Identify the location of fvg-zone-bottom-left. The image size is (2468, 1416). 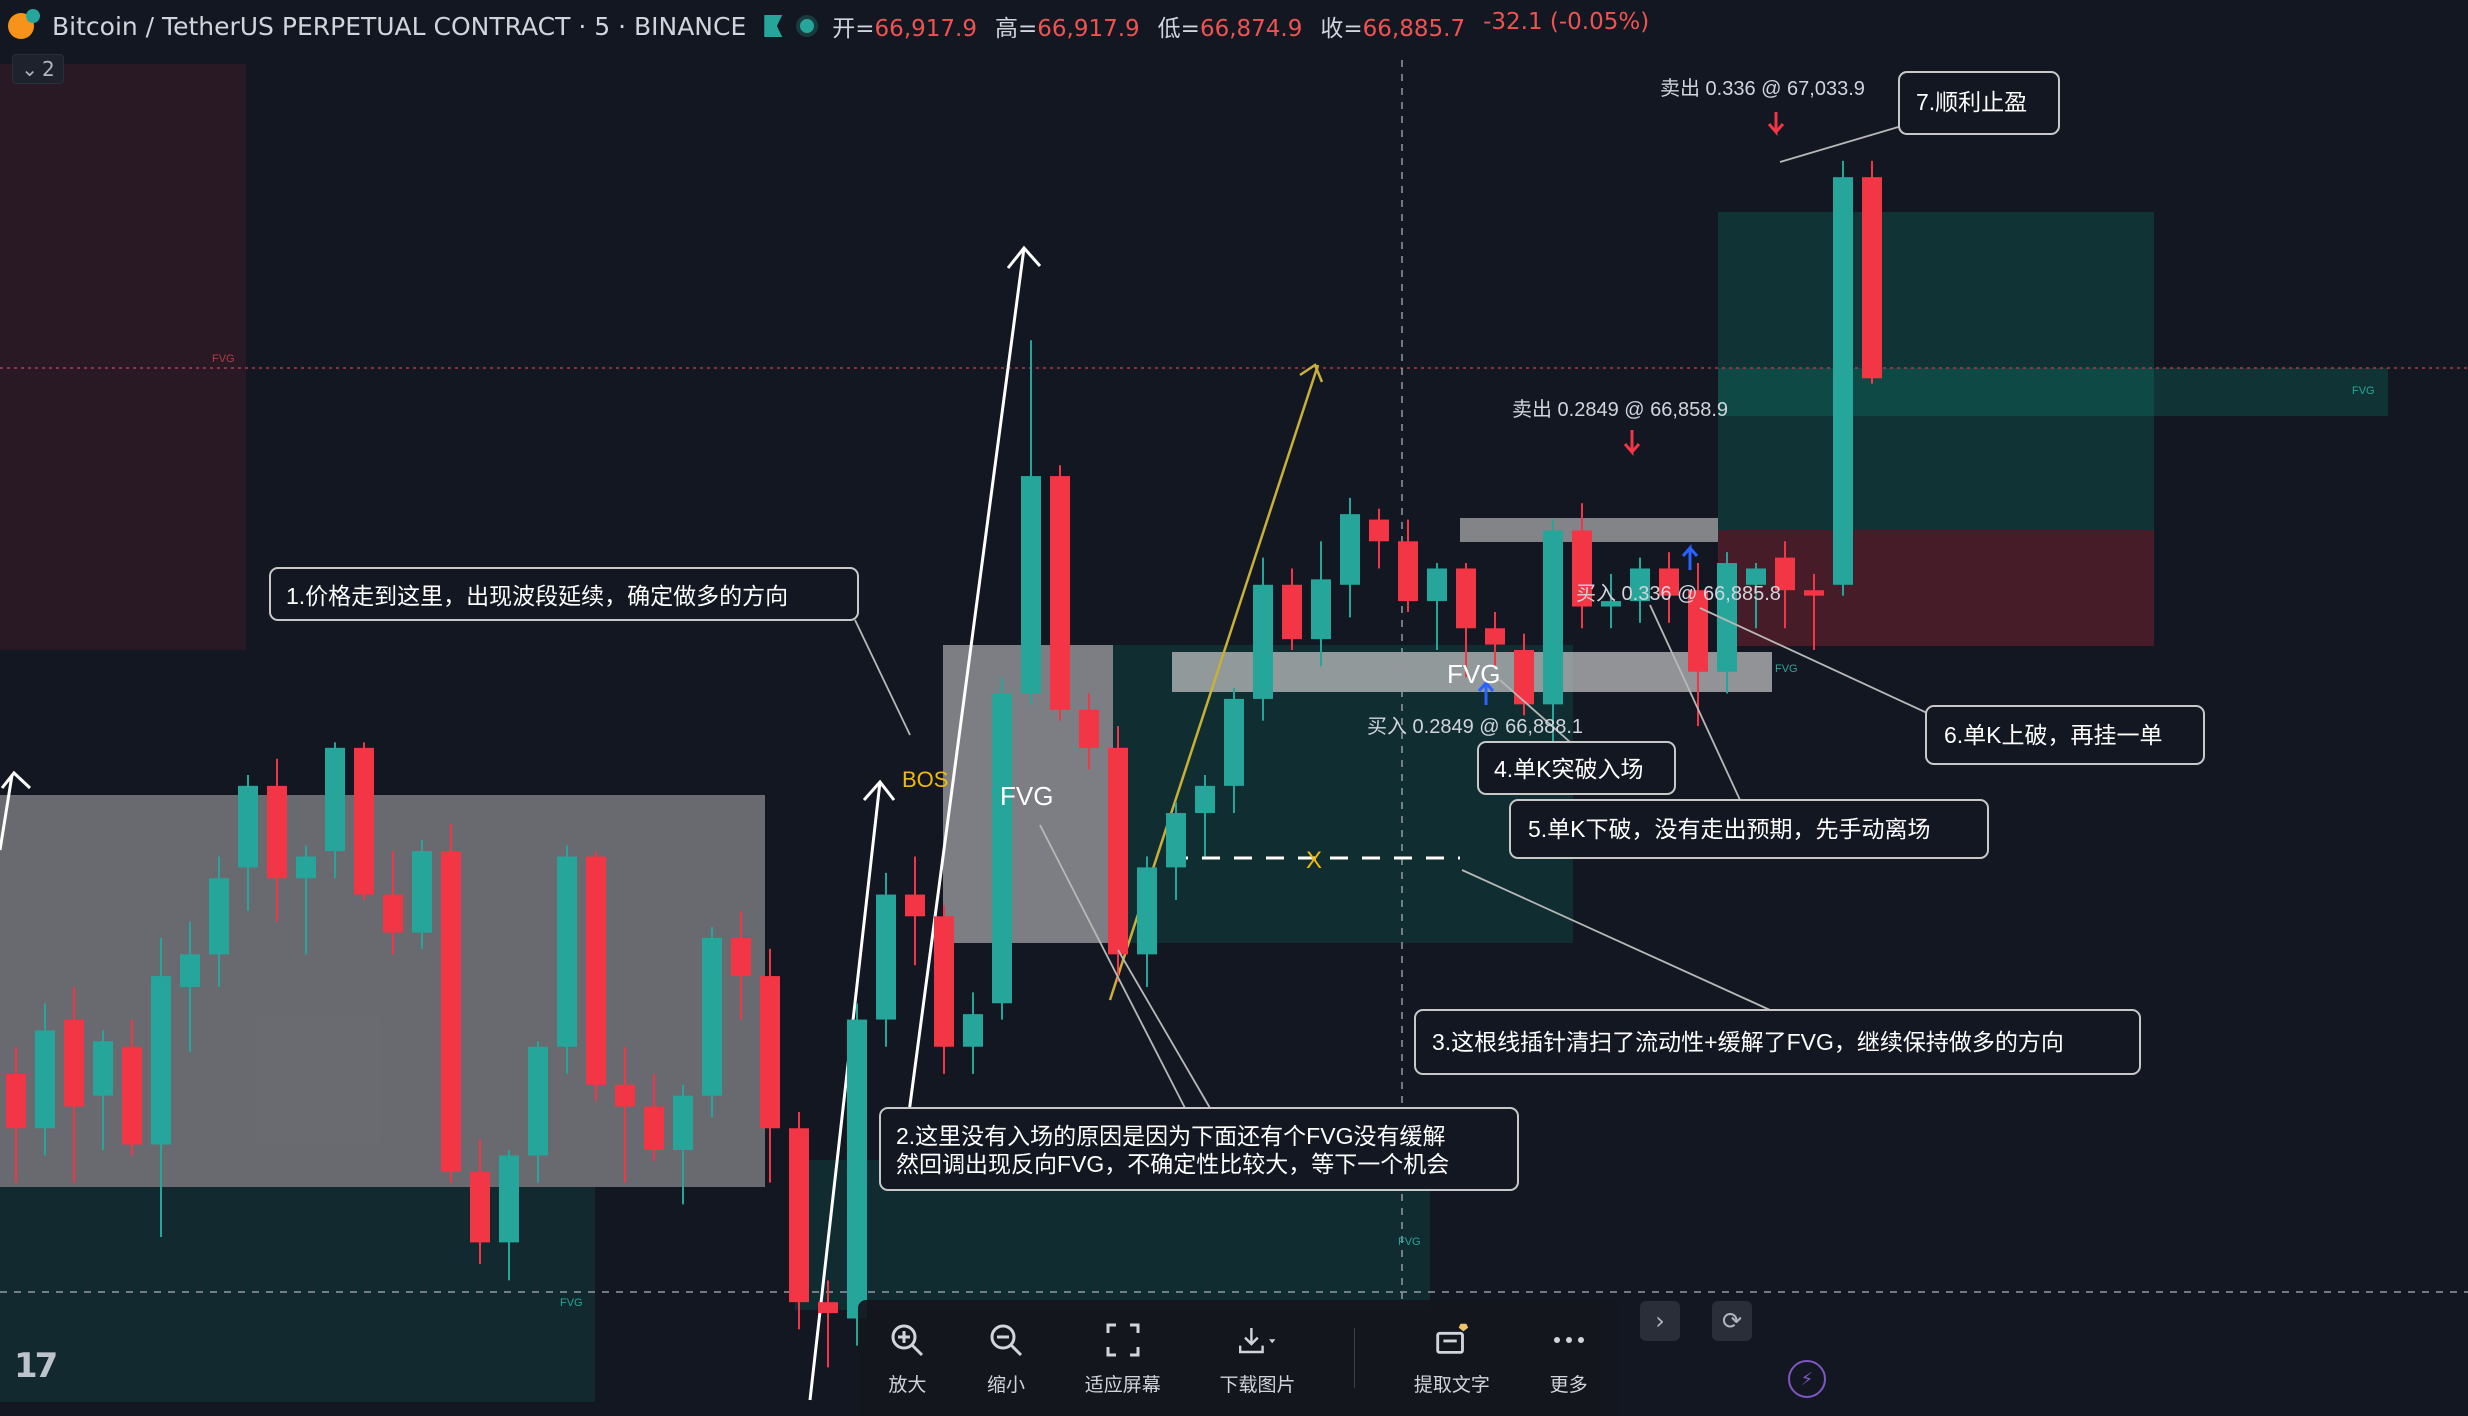
(297, 1294).